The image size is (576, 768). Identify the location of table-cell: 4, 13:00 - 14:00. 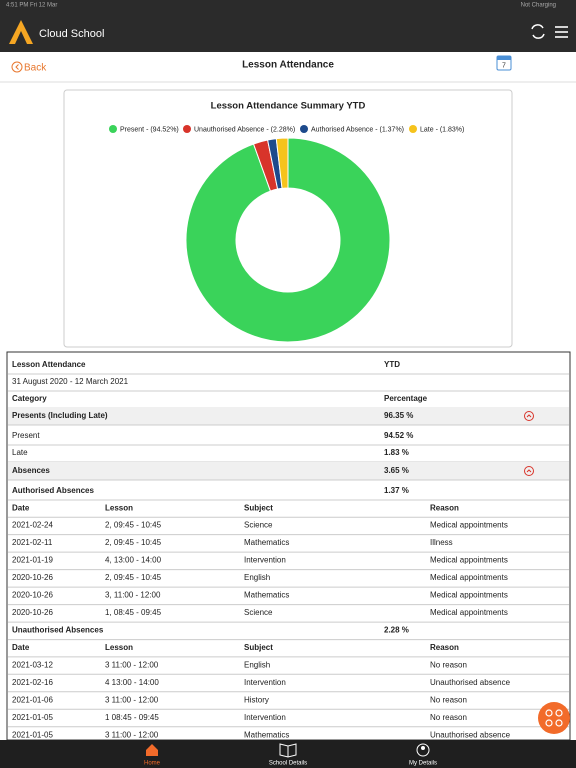
(133, 560).